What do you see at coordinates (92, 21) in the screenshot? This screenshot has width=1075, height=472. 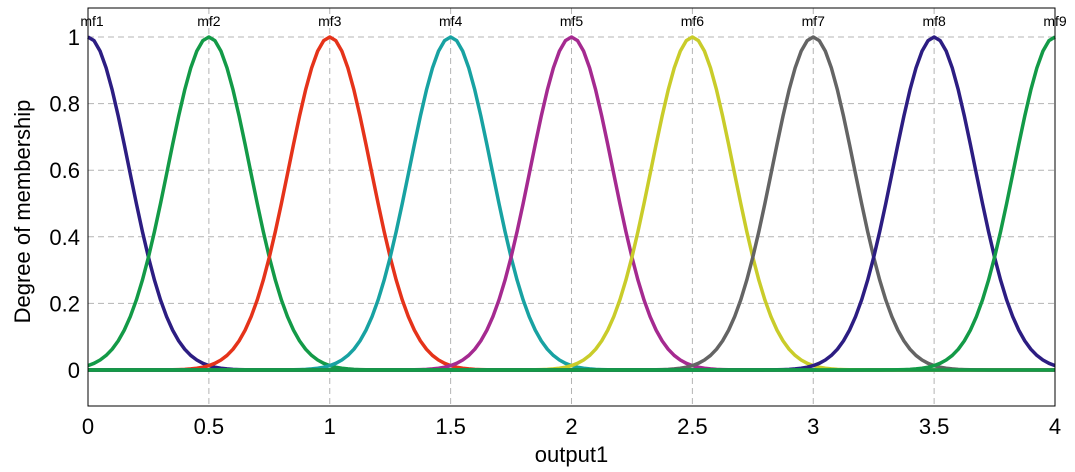 I see `series-label-mf1: mf1` at bounding box center [92, 21].